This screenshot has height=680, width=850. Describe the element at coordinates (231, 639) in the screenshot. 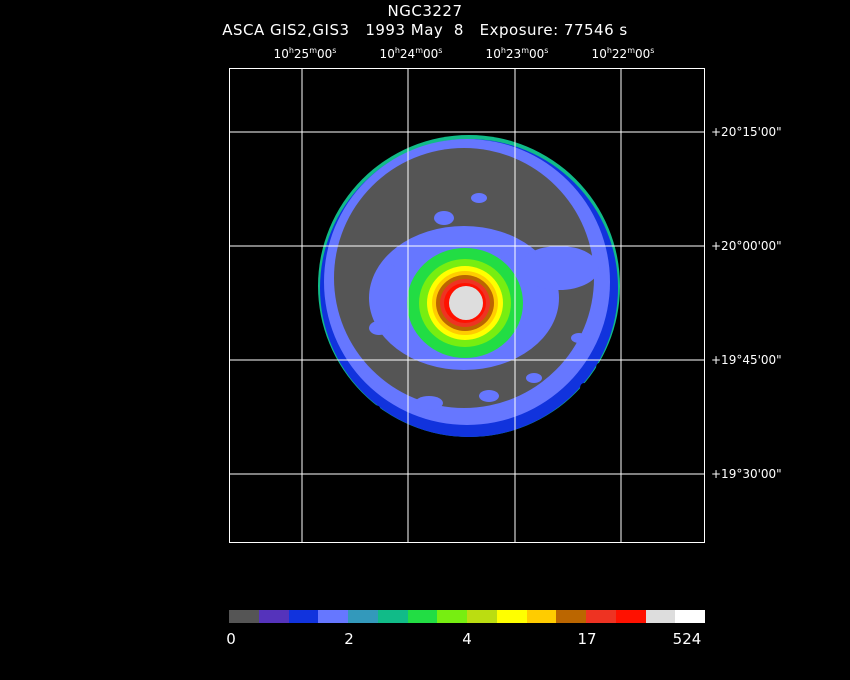

I see `colorbar-label: 0` at that location.